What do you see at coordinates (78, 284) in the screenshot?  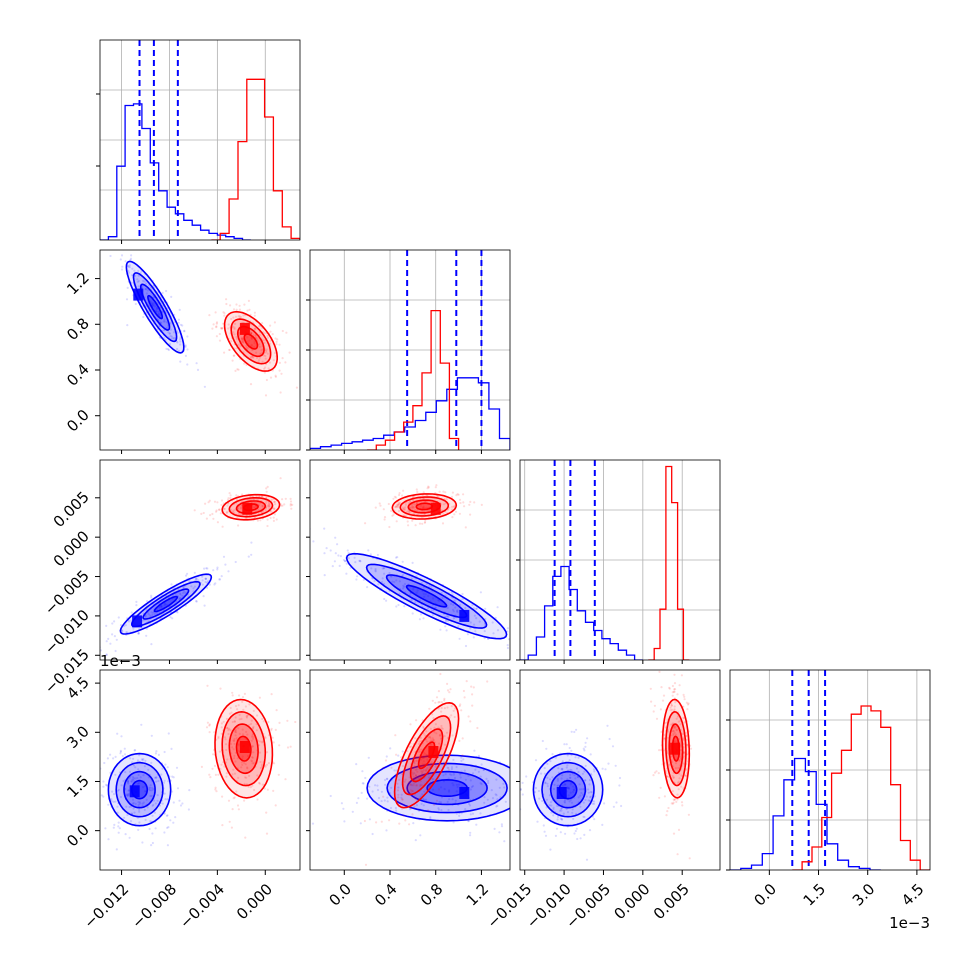 I see `y-tick-label: 1.2` at bounding box center [78, 284].